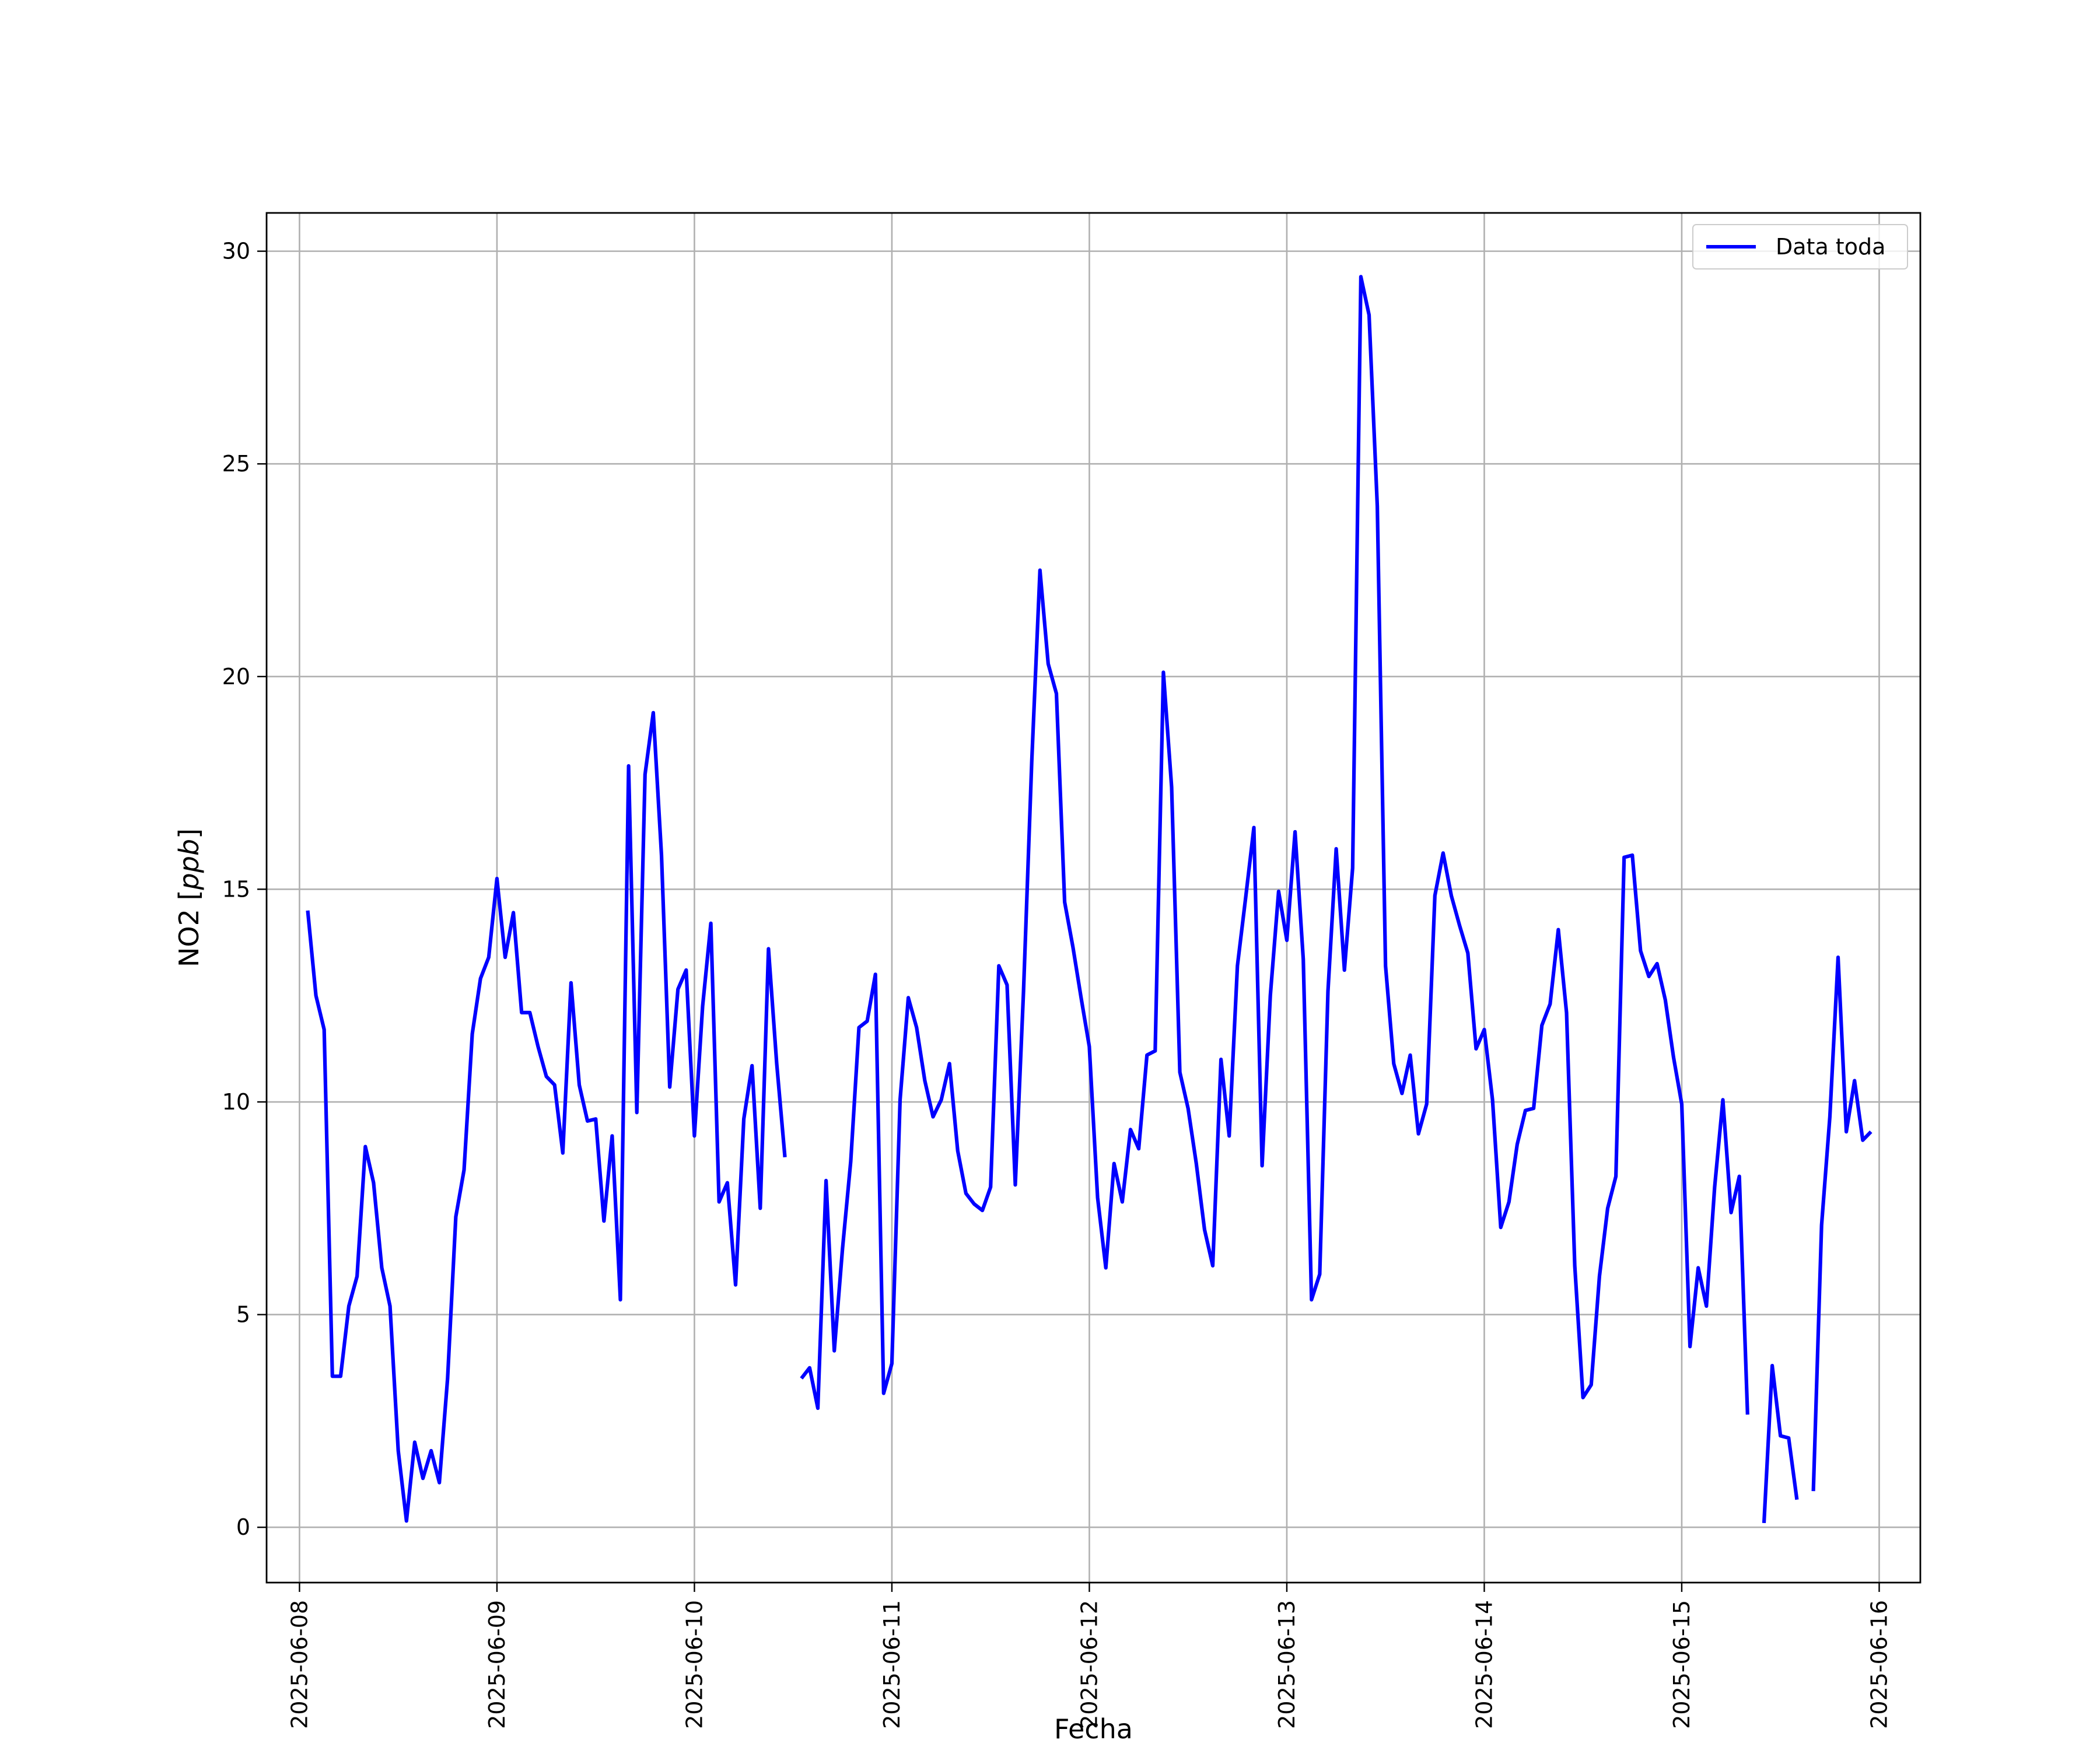 This screenshot has width=2100, height=1750. I want to click on y-tick-label: 10, so click(236, 1102).